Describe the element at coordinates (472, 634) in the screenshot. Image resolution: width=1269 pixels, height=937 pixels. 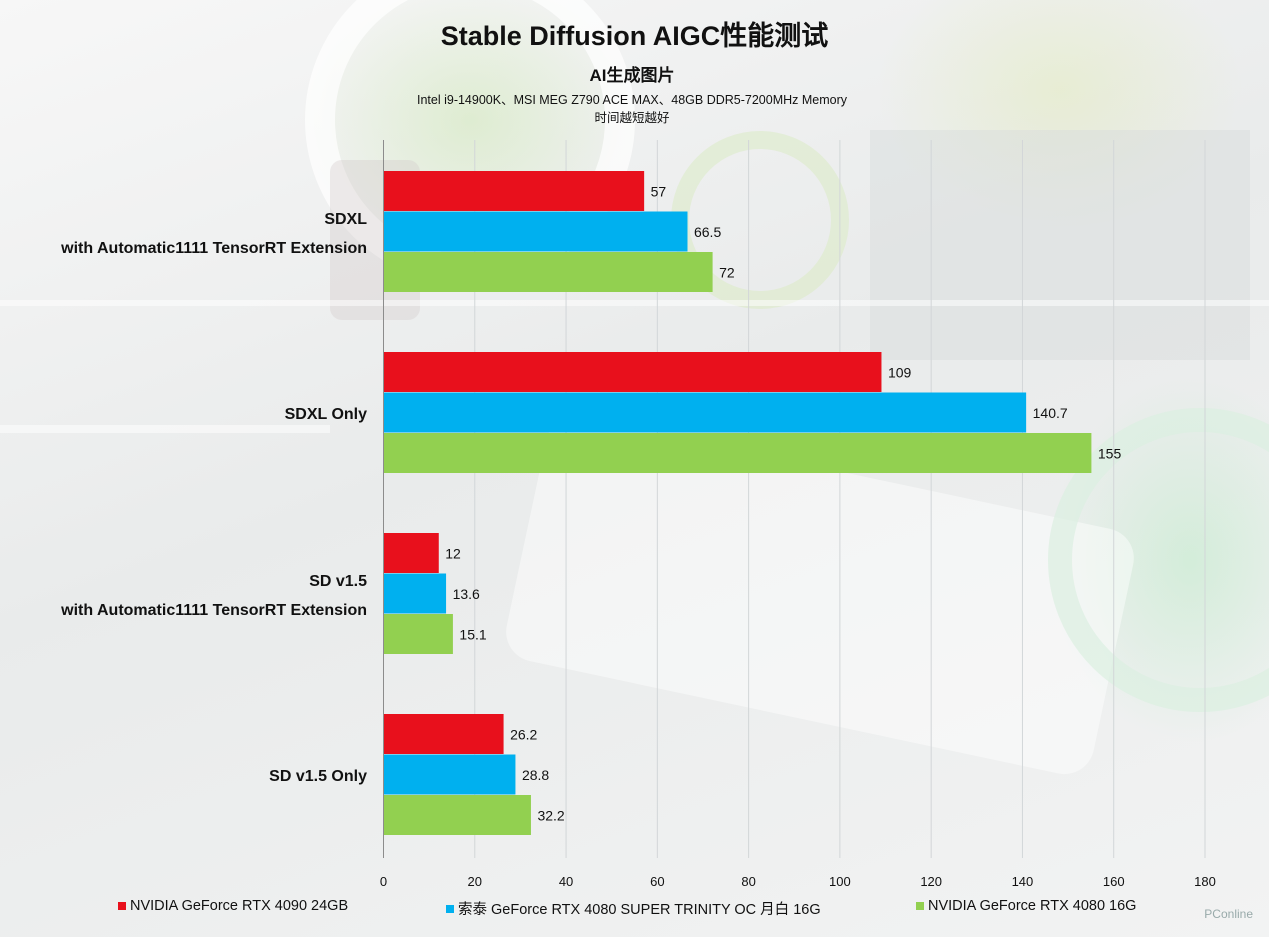
I see `data-label: 15.1` at that location.